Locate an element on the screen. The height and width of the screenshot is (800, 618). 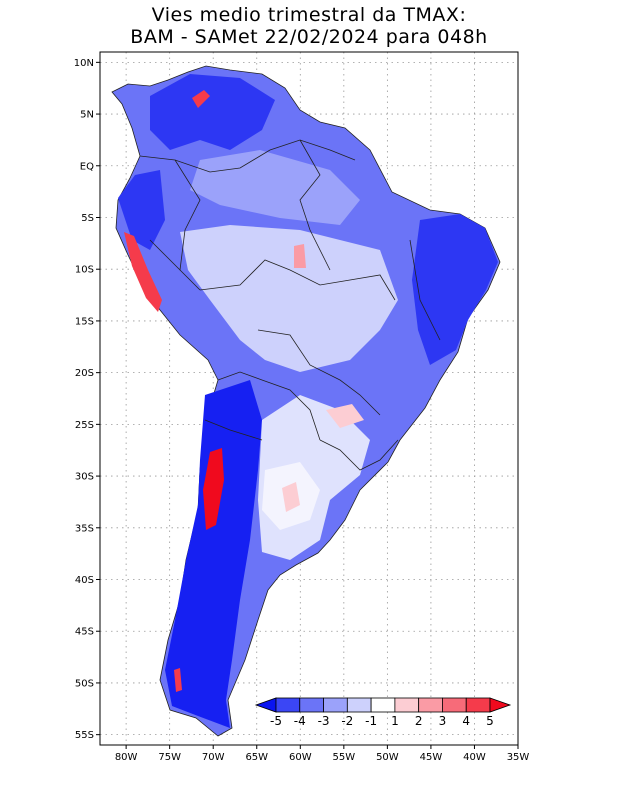
colorbar-label: -1 is located at coordinates (371, 721).